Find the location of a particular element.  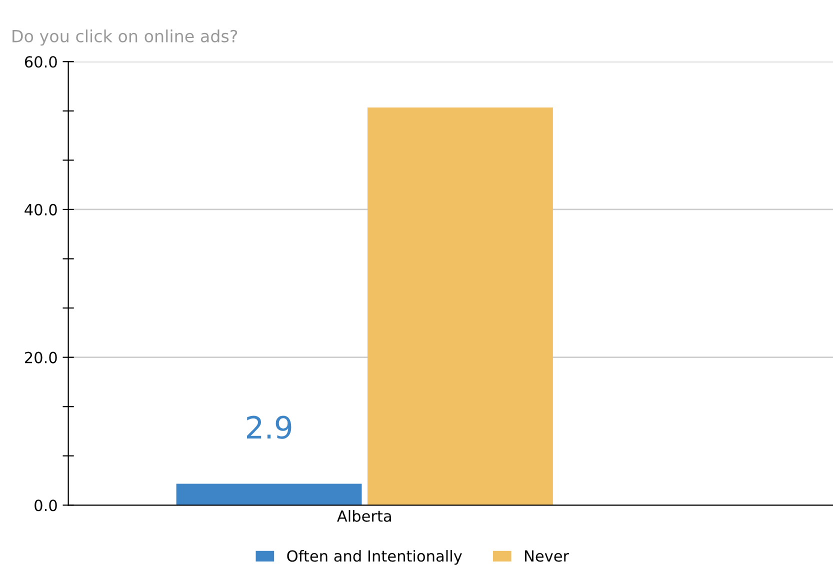

y-tick-label: 0.0 is located at coordinates (45, 506).